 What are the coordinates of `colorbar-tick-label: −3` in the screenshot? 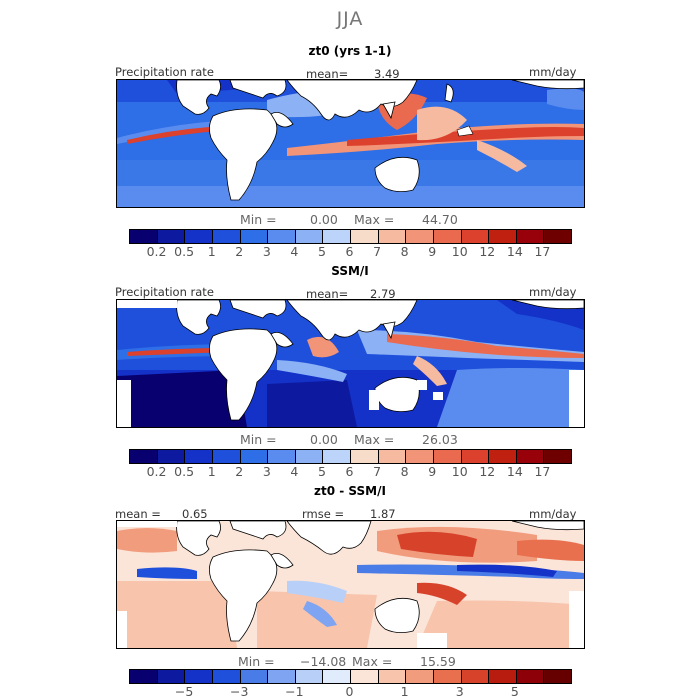 It's located at (239, 691).